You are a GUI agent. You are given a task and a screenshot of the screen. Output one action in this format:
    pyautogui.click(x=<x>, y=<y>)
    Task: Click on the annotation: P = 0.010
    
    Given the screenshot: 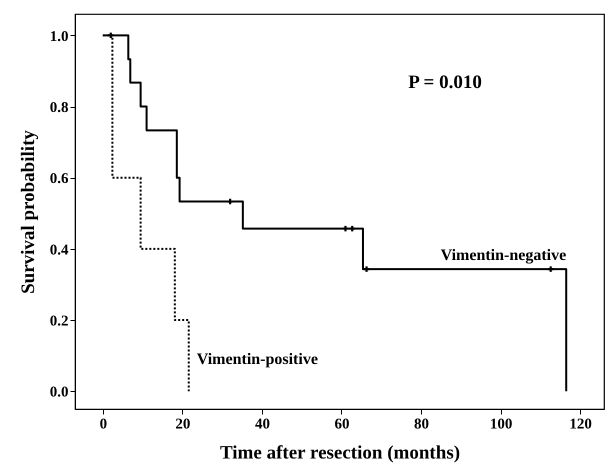 What is the action you would take?
    pyautogui.click(x=445, y=82)
    